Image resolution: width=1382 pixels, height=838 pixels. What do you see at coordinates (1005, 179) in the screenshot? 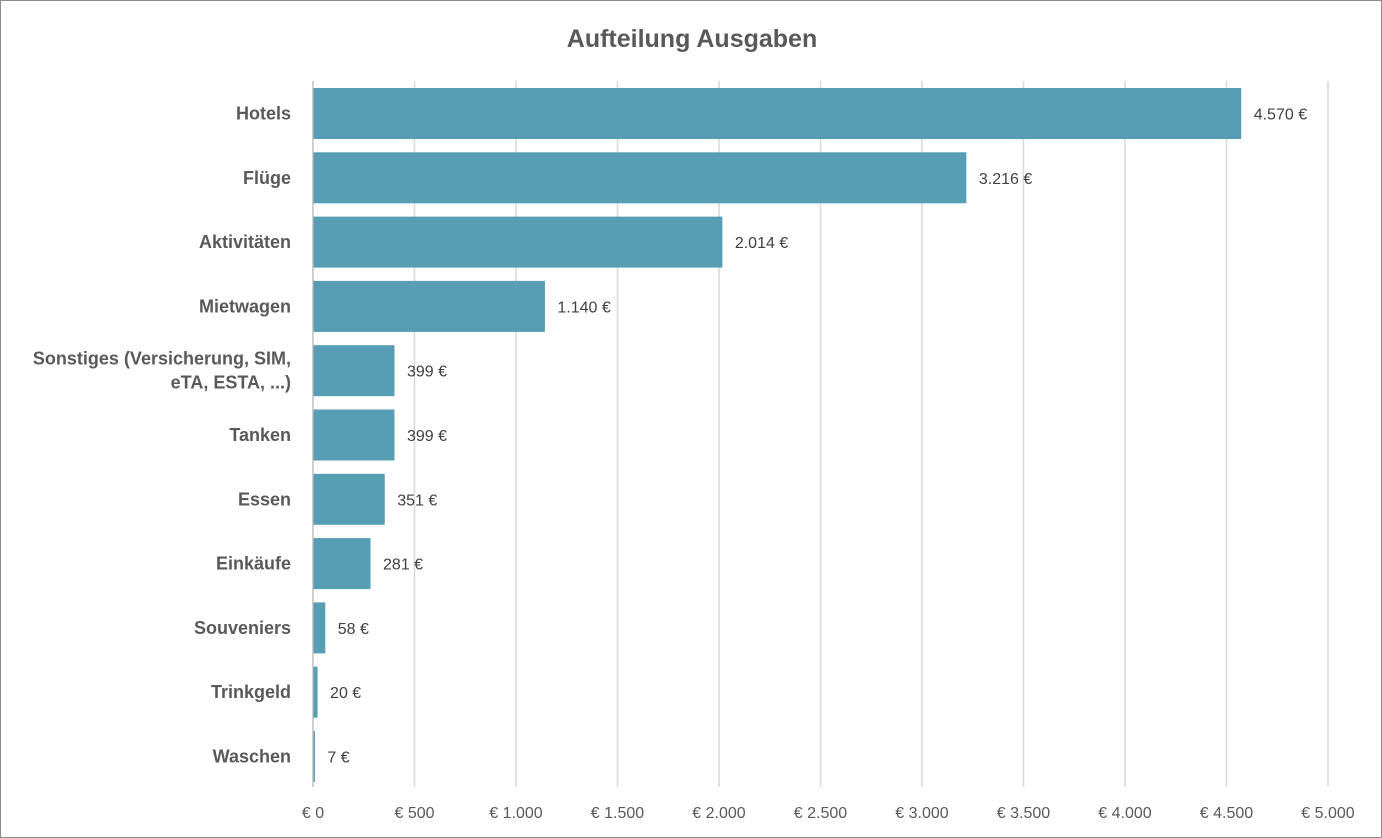
I see `data-label: 3.216 €` at bounding box center [1005, 179].